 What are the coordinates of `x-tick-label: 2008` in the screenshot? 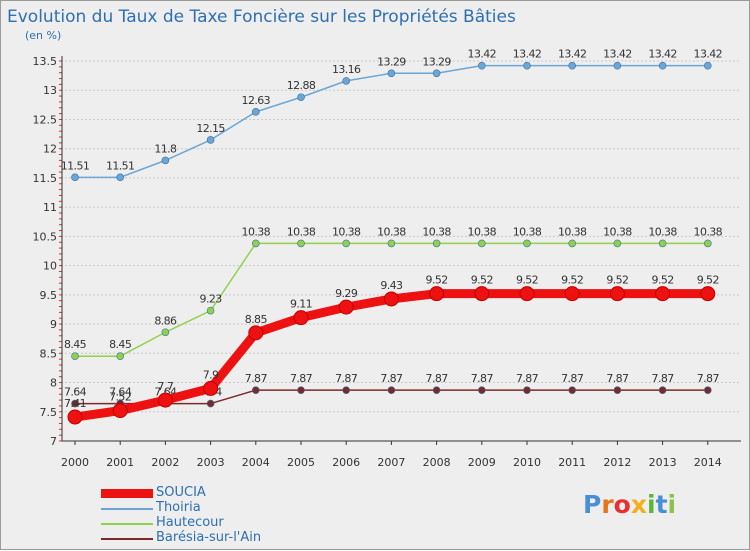 It's located at (437, 462).